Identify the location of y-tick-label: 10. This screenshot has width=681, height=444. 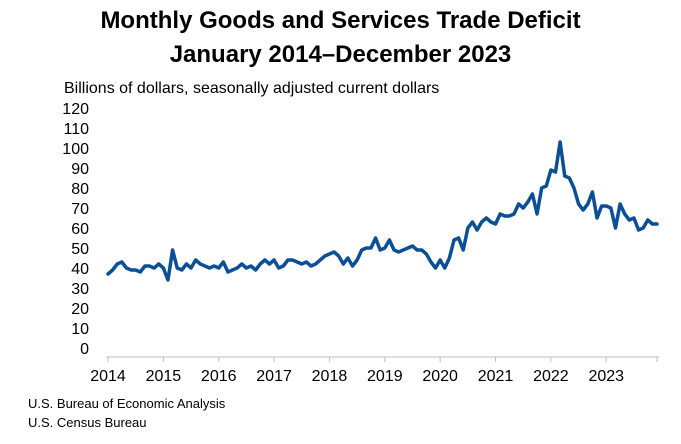
(80, 329).